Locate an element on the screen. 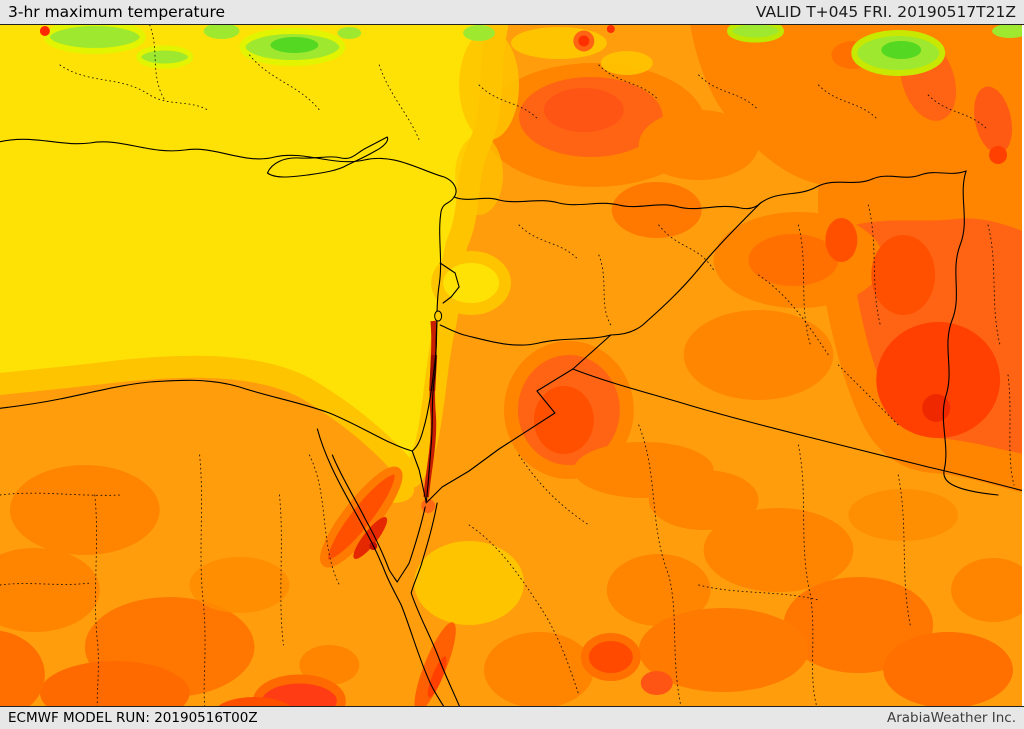  egypt-deep-patches is located at coordinates (180, 585).